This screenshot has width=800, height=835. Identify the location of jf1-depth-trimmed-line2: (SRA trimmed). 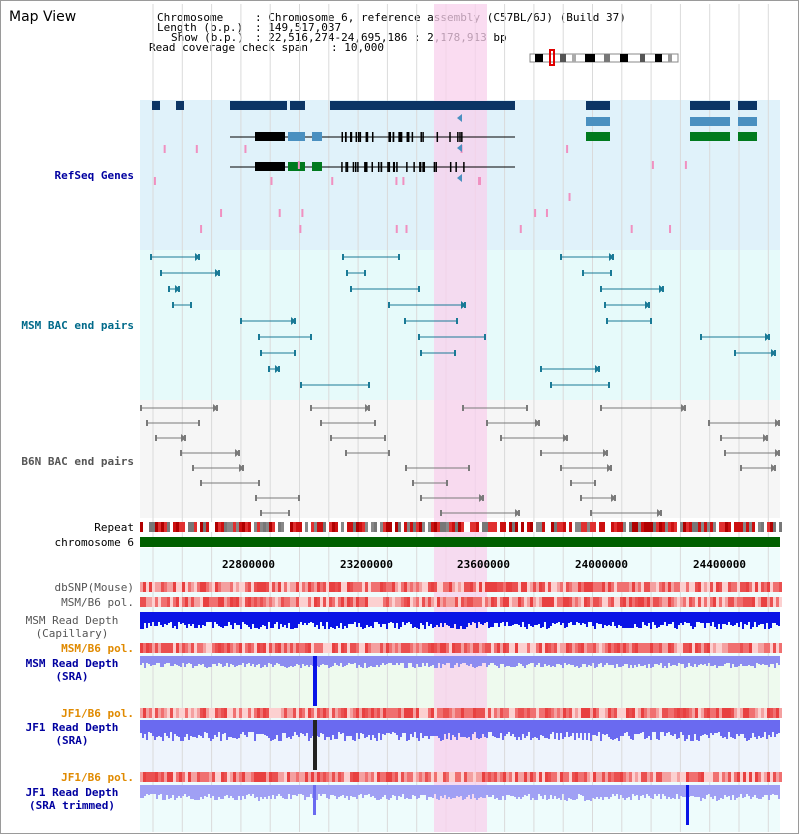
(72, 805).